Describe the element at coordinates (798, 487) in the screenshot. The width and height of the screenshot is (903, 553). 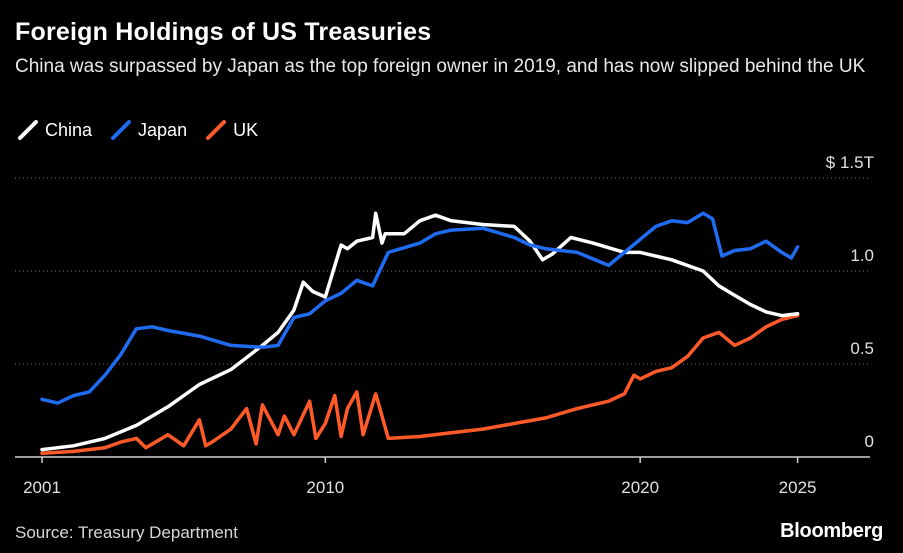
I see `x-tick-label-3: 2025` at that location.